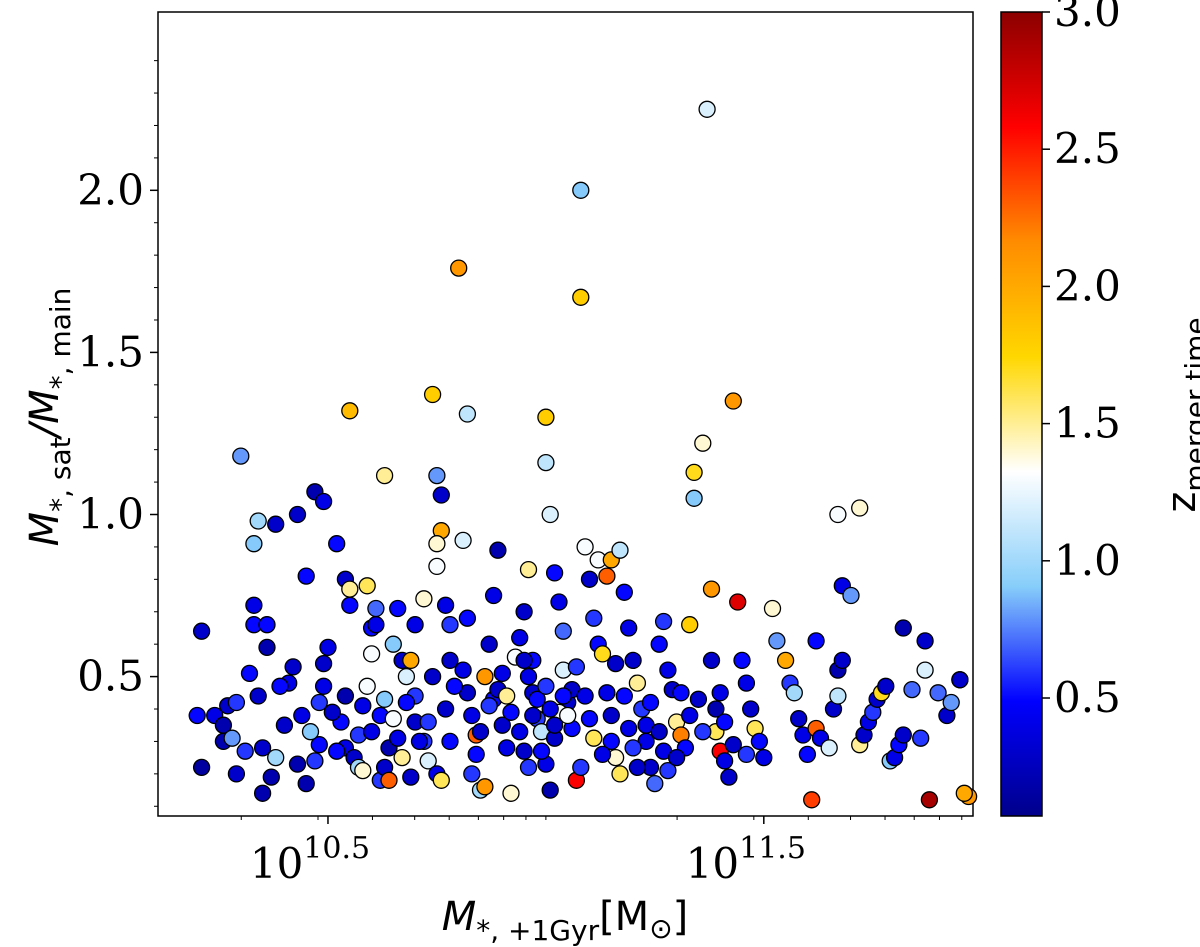 The height and width of the screenshot is (947, 1200). What do you see at coordinates (110, 189) in the screenshot?
I see `y-tick-label: 2.0` at bounding box center [110, 189].